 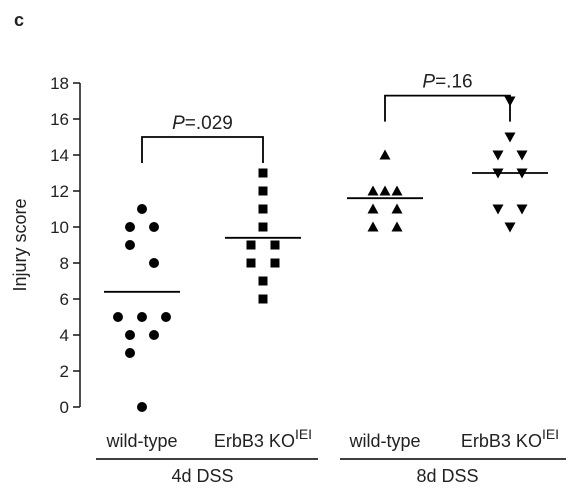 I want to click on axes: 0 2 4 6 8 10 12 14 16 18 Injury score, so click(x=45, y=245).